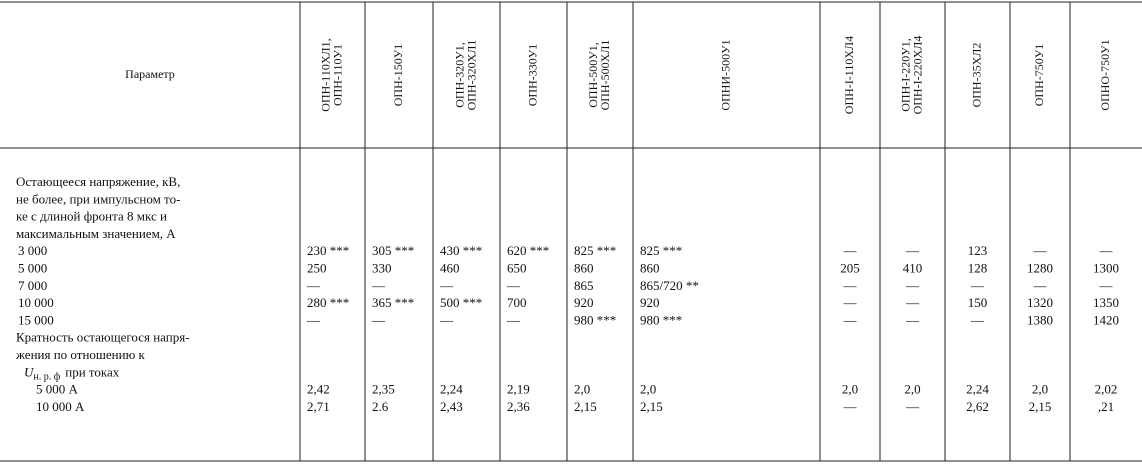 Image resolution: width=1142 pixels, height=467 pixels. What do you see at coordinates (380, 406) in the screenshot?
I see `cell-value: 2.6` at bounding box center [380, 406].